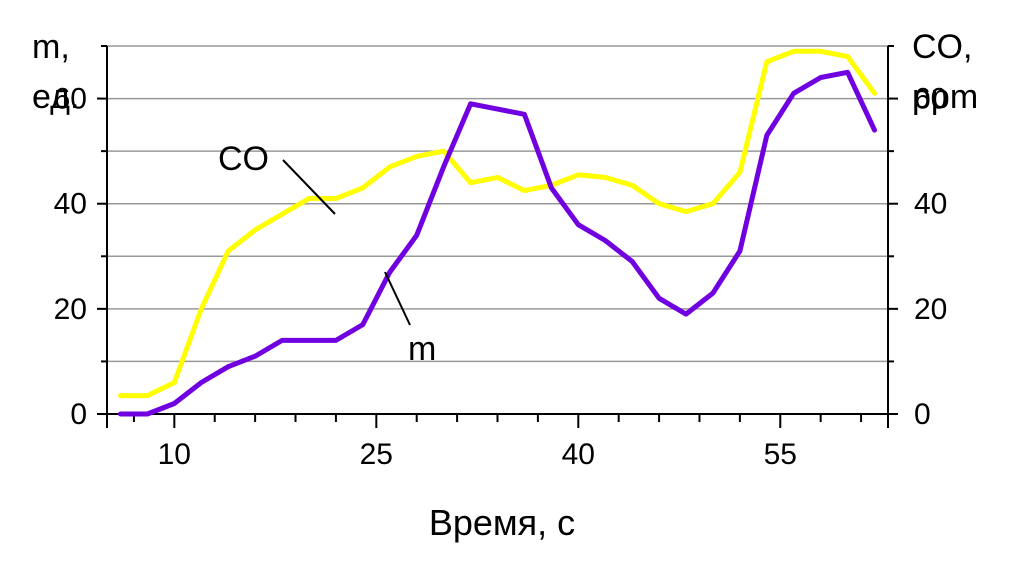 The height and width of the screenshot is (562, 1023). What do you see at coordinates (397, 298) in the screenshot?
I see `m-label-leader` at bounding box center [397, 298].